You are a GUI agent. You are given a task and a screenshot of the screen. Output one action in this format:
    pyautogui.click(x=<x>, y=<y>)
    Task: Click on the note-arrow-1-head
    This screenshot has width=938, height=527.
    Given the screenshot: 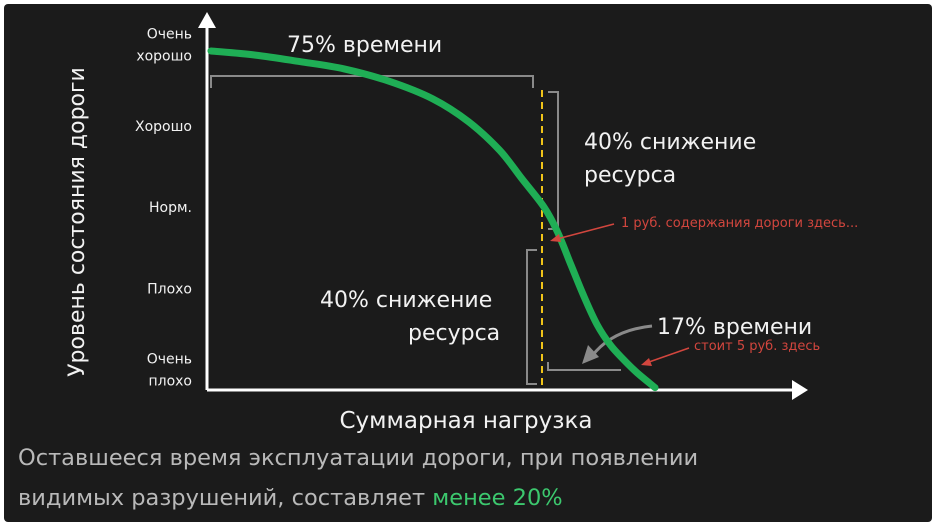 What is the action you would take?
    pyautogui.click(x=555, y=238)
    